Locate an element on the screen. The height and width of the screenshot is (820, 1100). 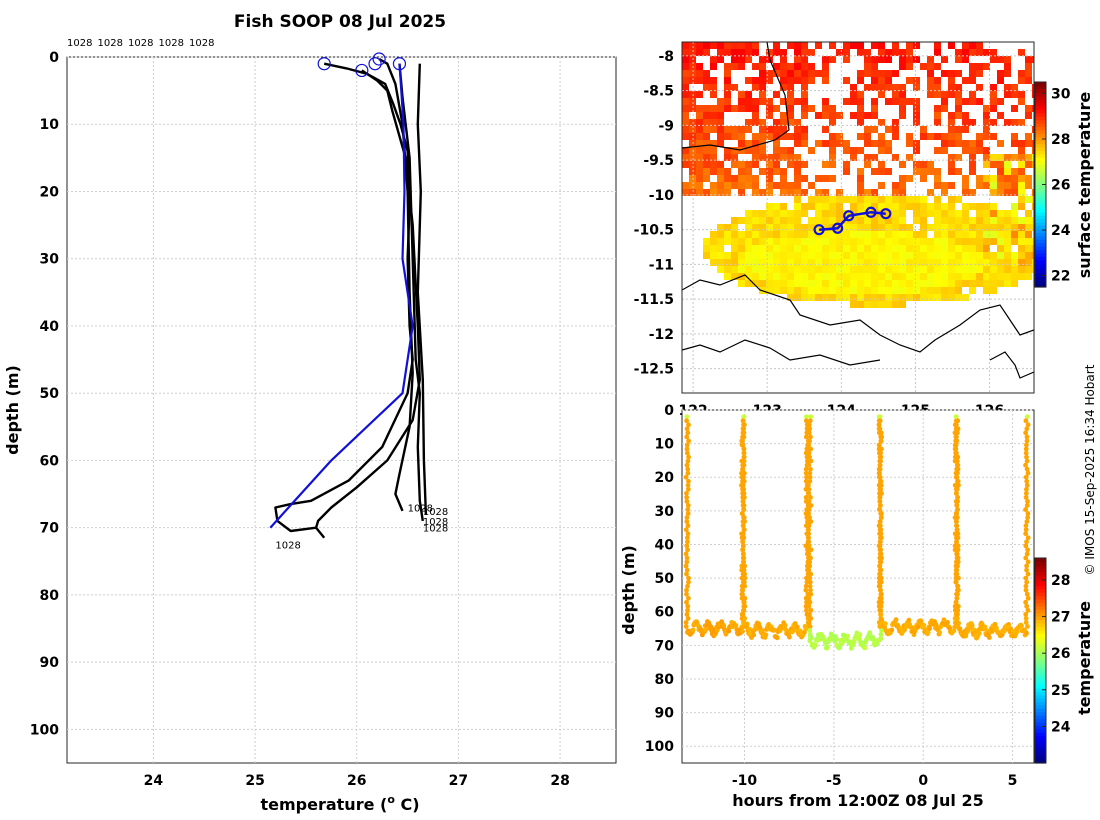
profile-x-label-sup: o is located at coordinates (391, 799).